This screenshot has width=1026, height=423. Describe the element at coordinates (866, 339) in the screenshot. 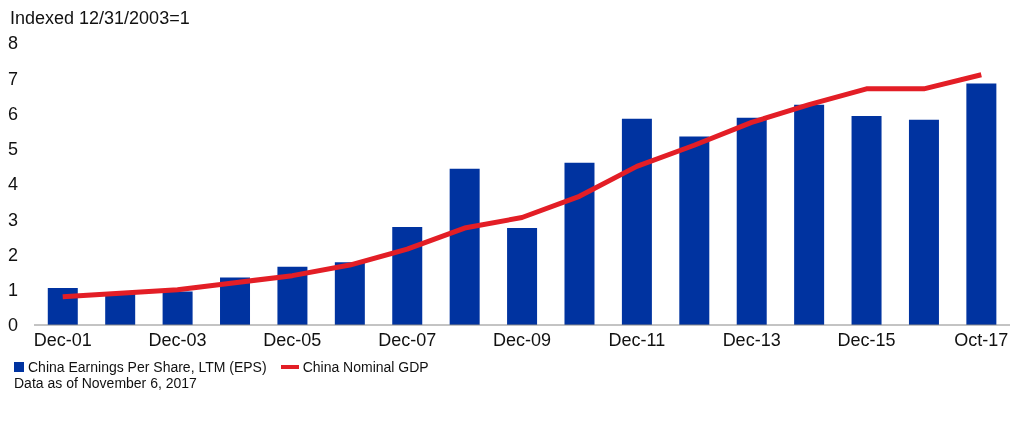

I see `x-tick-label: Dec-15` at that location.